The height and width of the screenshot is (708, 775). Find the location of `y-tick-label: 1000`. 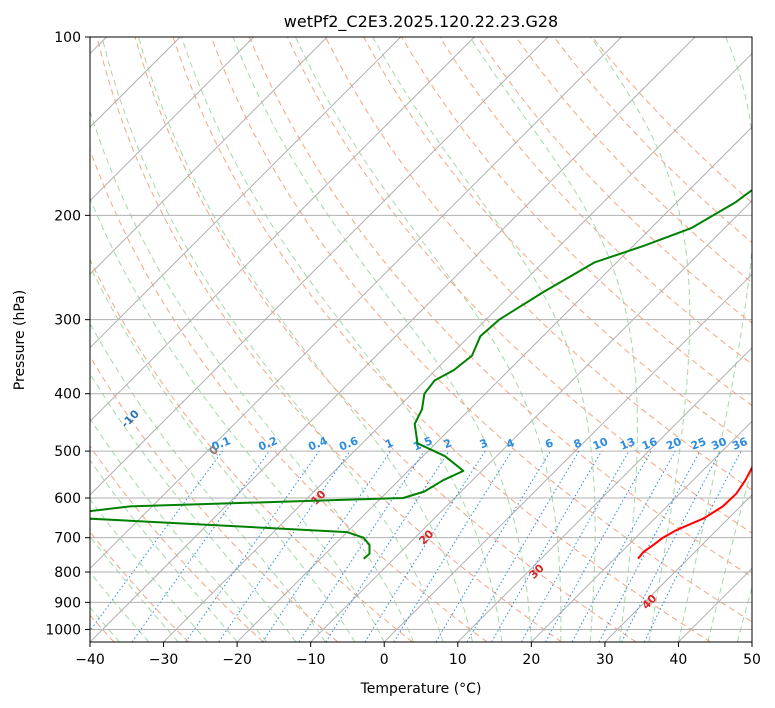

y-tick-label: 1000 is located at coordinates (63, 630).